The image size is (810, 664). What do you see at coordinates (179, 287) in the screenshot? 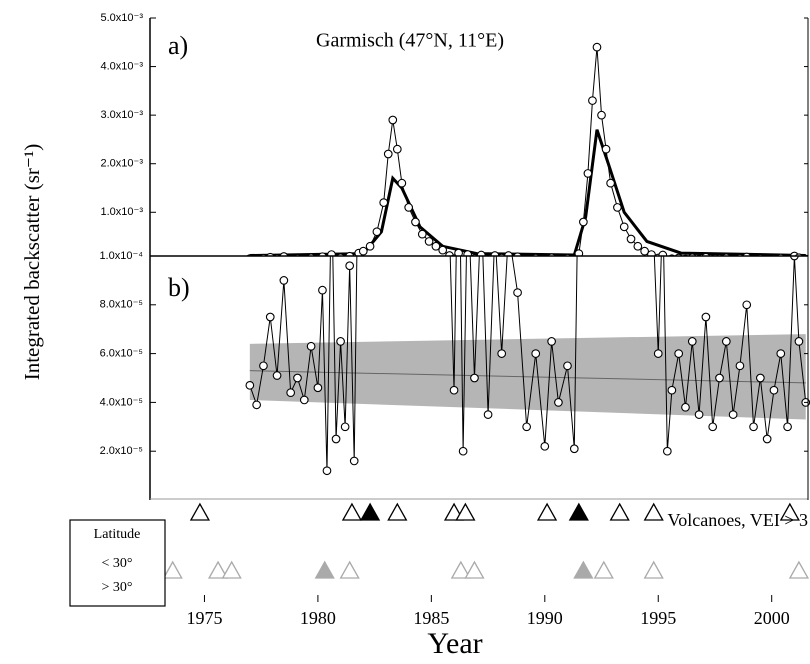
I see `panel-label: b)` at bounding box center [179, 287].